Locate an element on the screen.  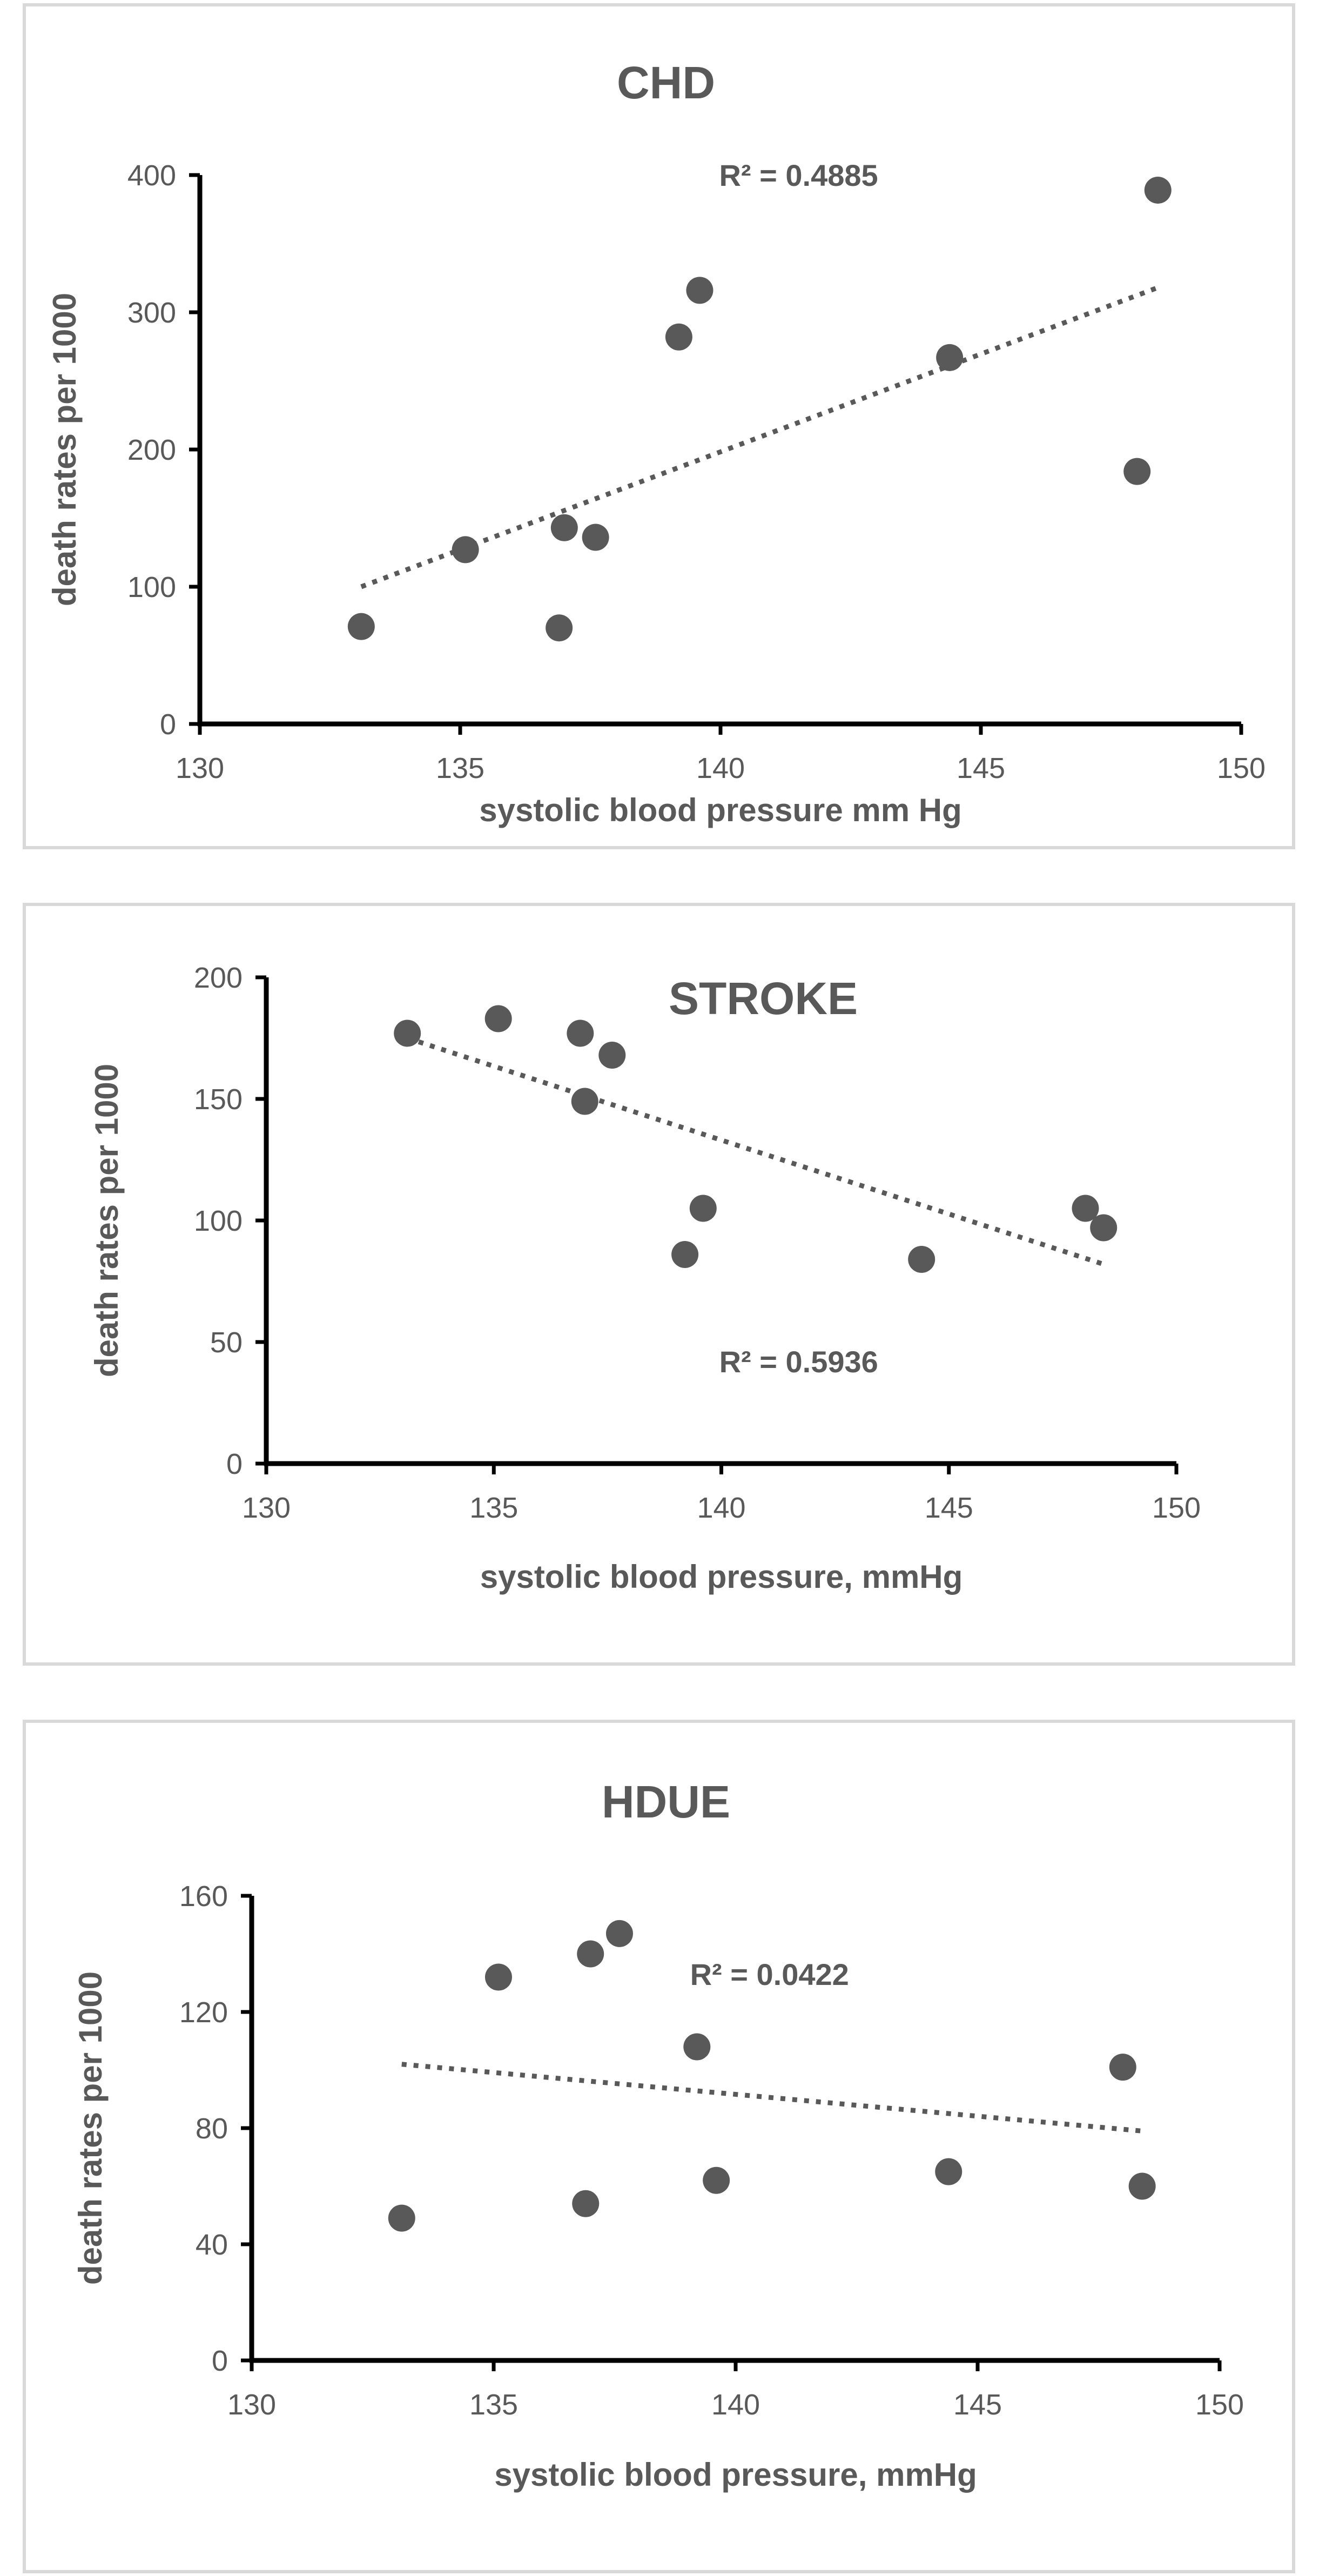
chd-x-axis-title: systolic blood pressure mm Hg is located at coordinates (720, 810).